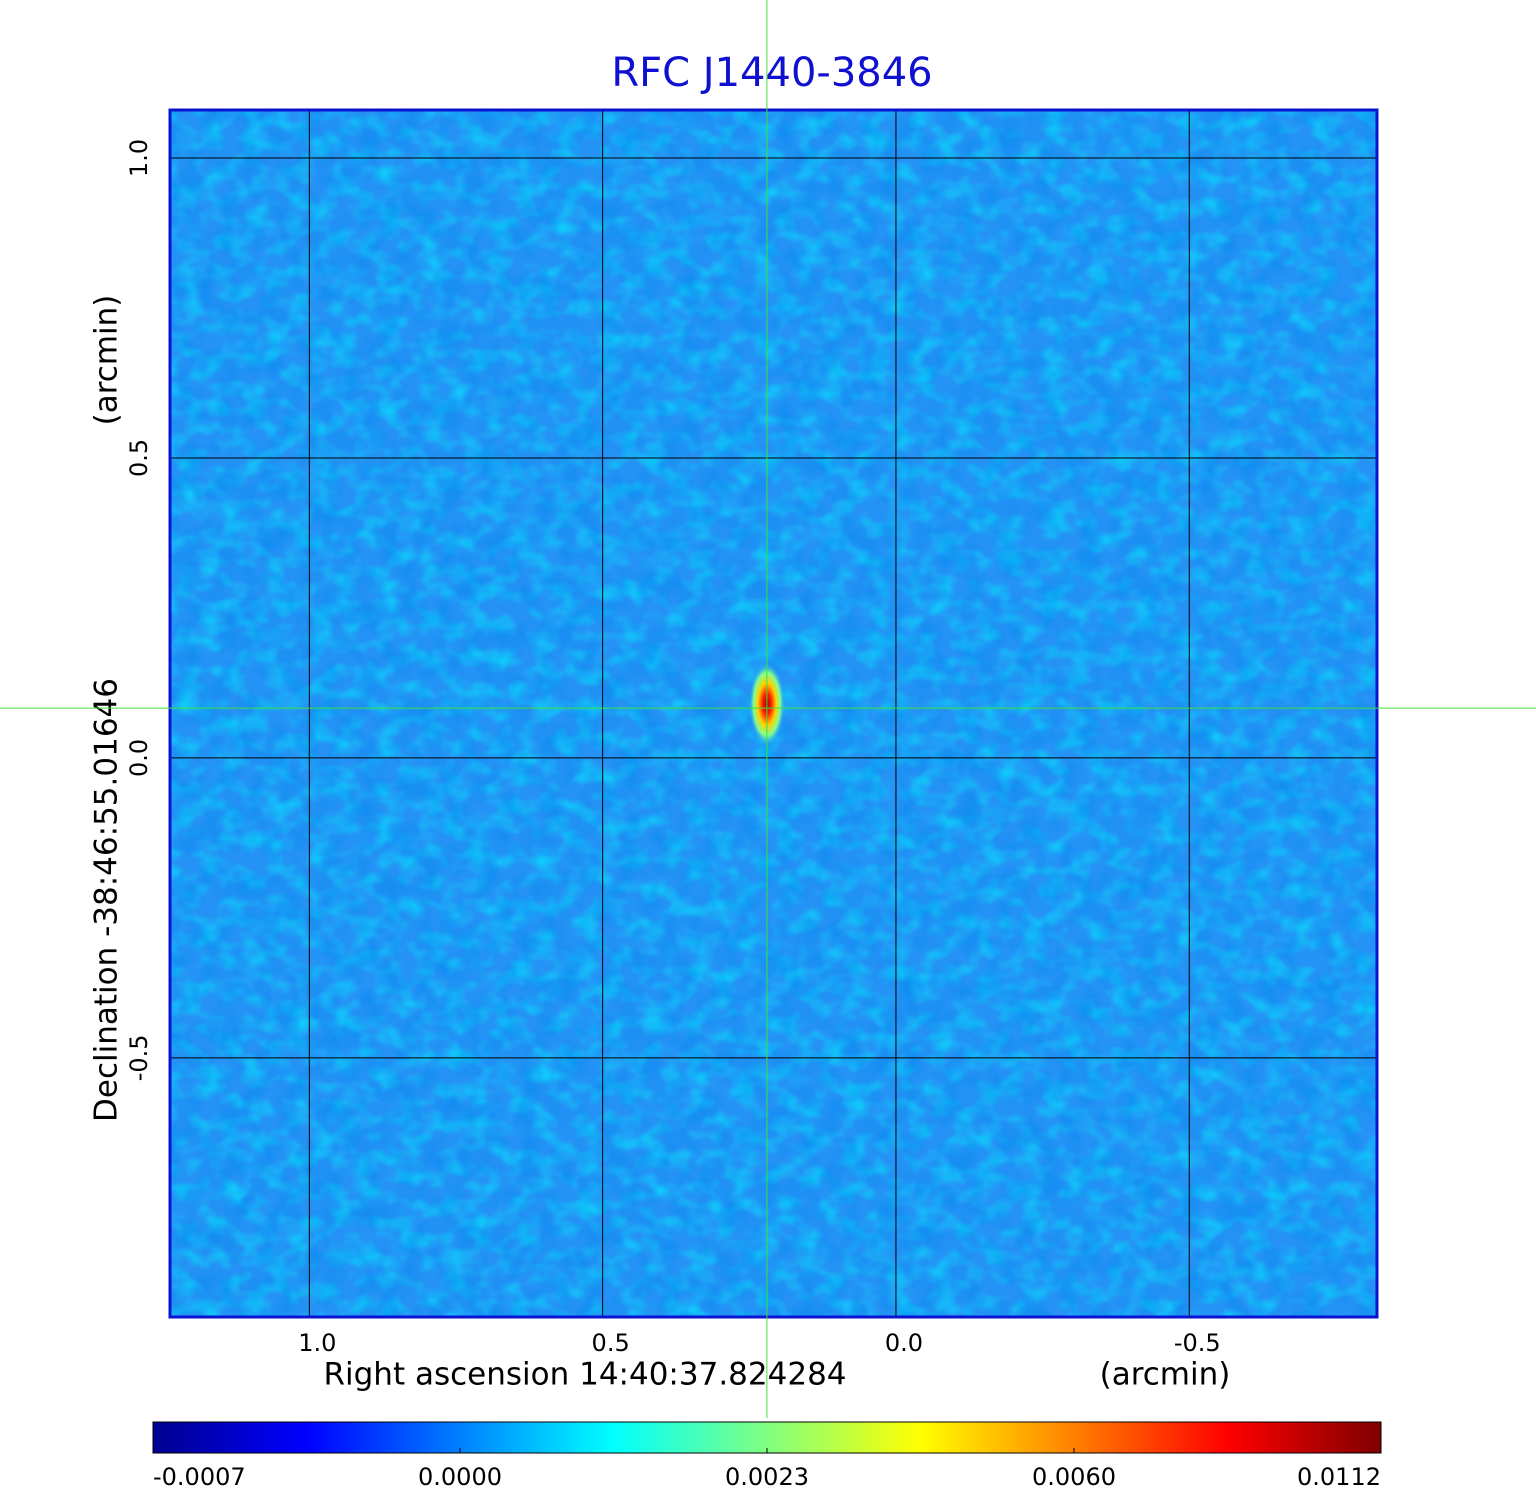 The image size is (1536, 1511). I want to click on y-axis-unit: (arcmin), so click(107, 360).